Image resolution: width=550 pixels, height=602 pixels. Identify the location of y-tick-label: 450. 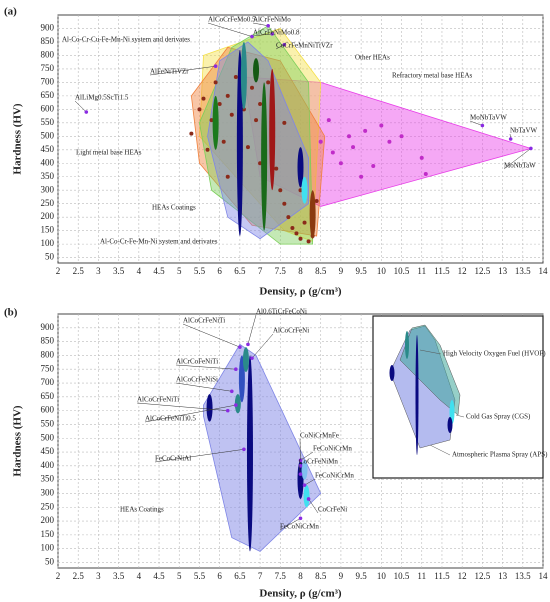
(48, 451).